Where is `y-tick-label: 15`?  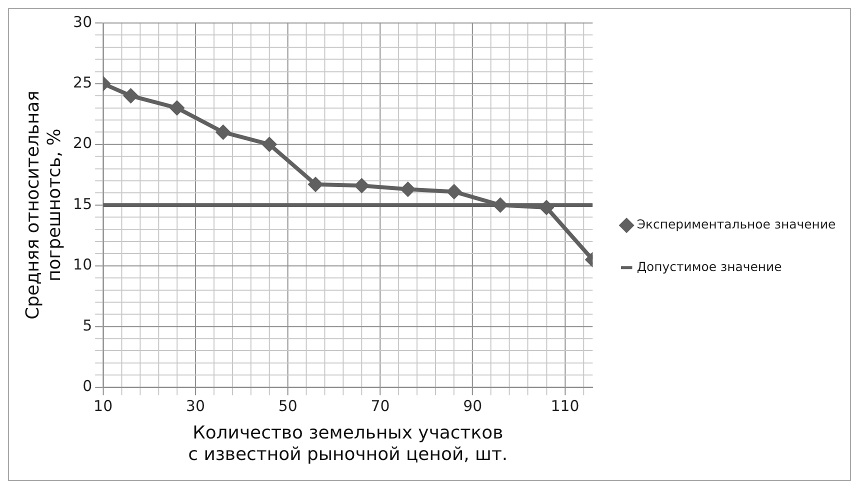
y-tick-label: 15 is located at coordinates (82, 203).